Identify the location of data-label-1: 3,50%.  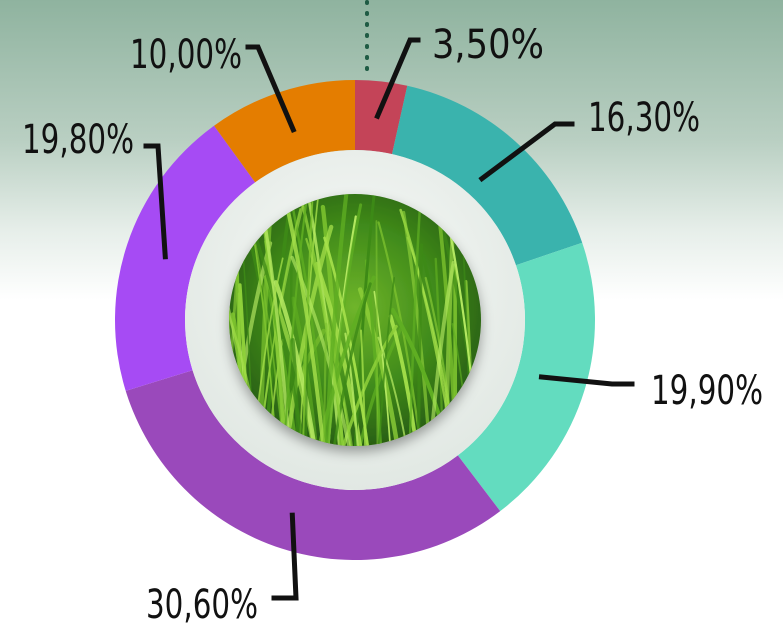
(488, 45).